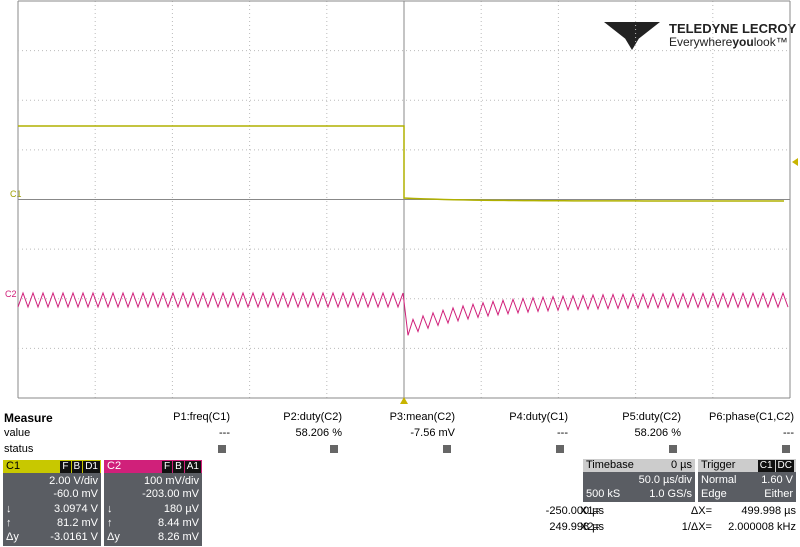  I want to click on cursor-value: 2.000008 kHz, so click(762, 527).